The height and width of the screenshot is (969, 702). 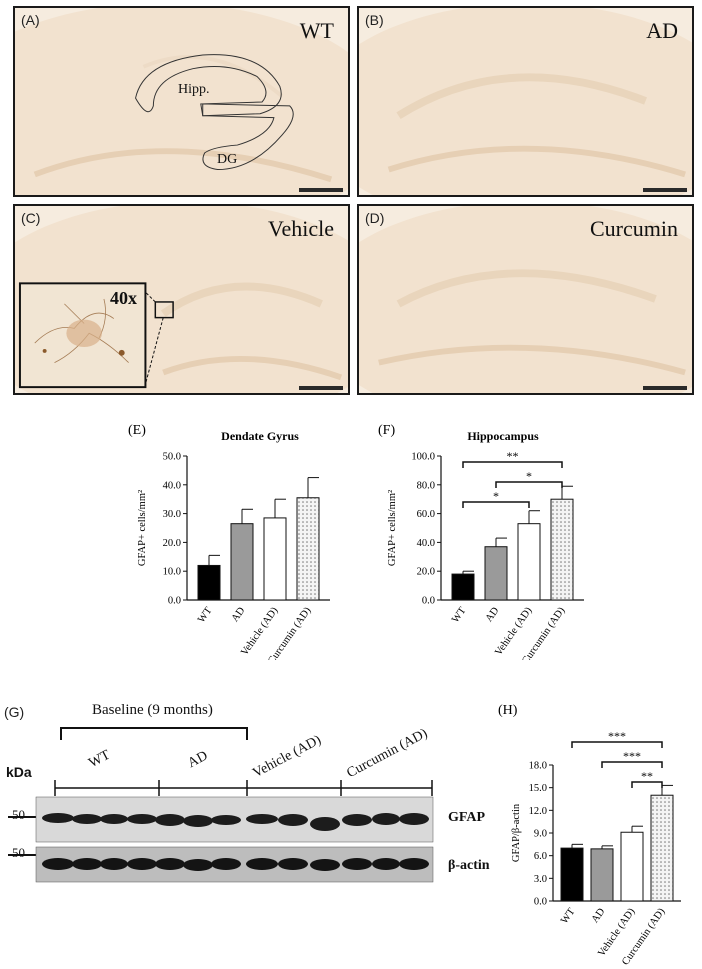 I want to click on band-label-gfap: GFAP, so click(x=467, y=817).